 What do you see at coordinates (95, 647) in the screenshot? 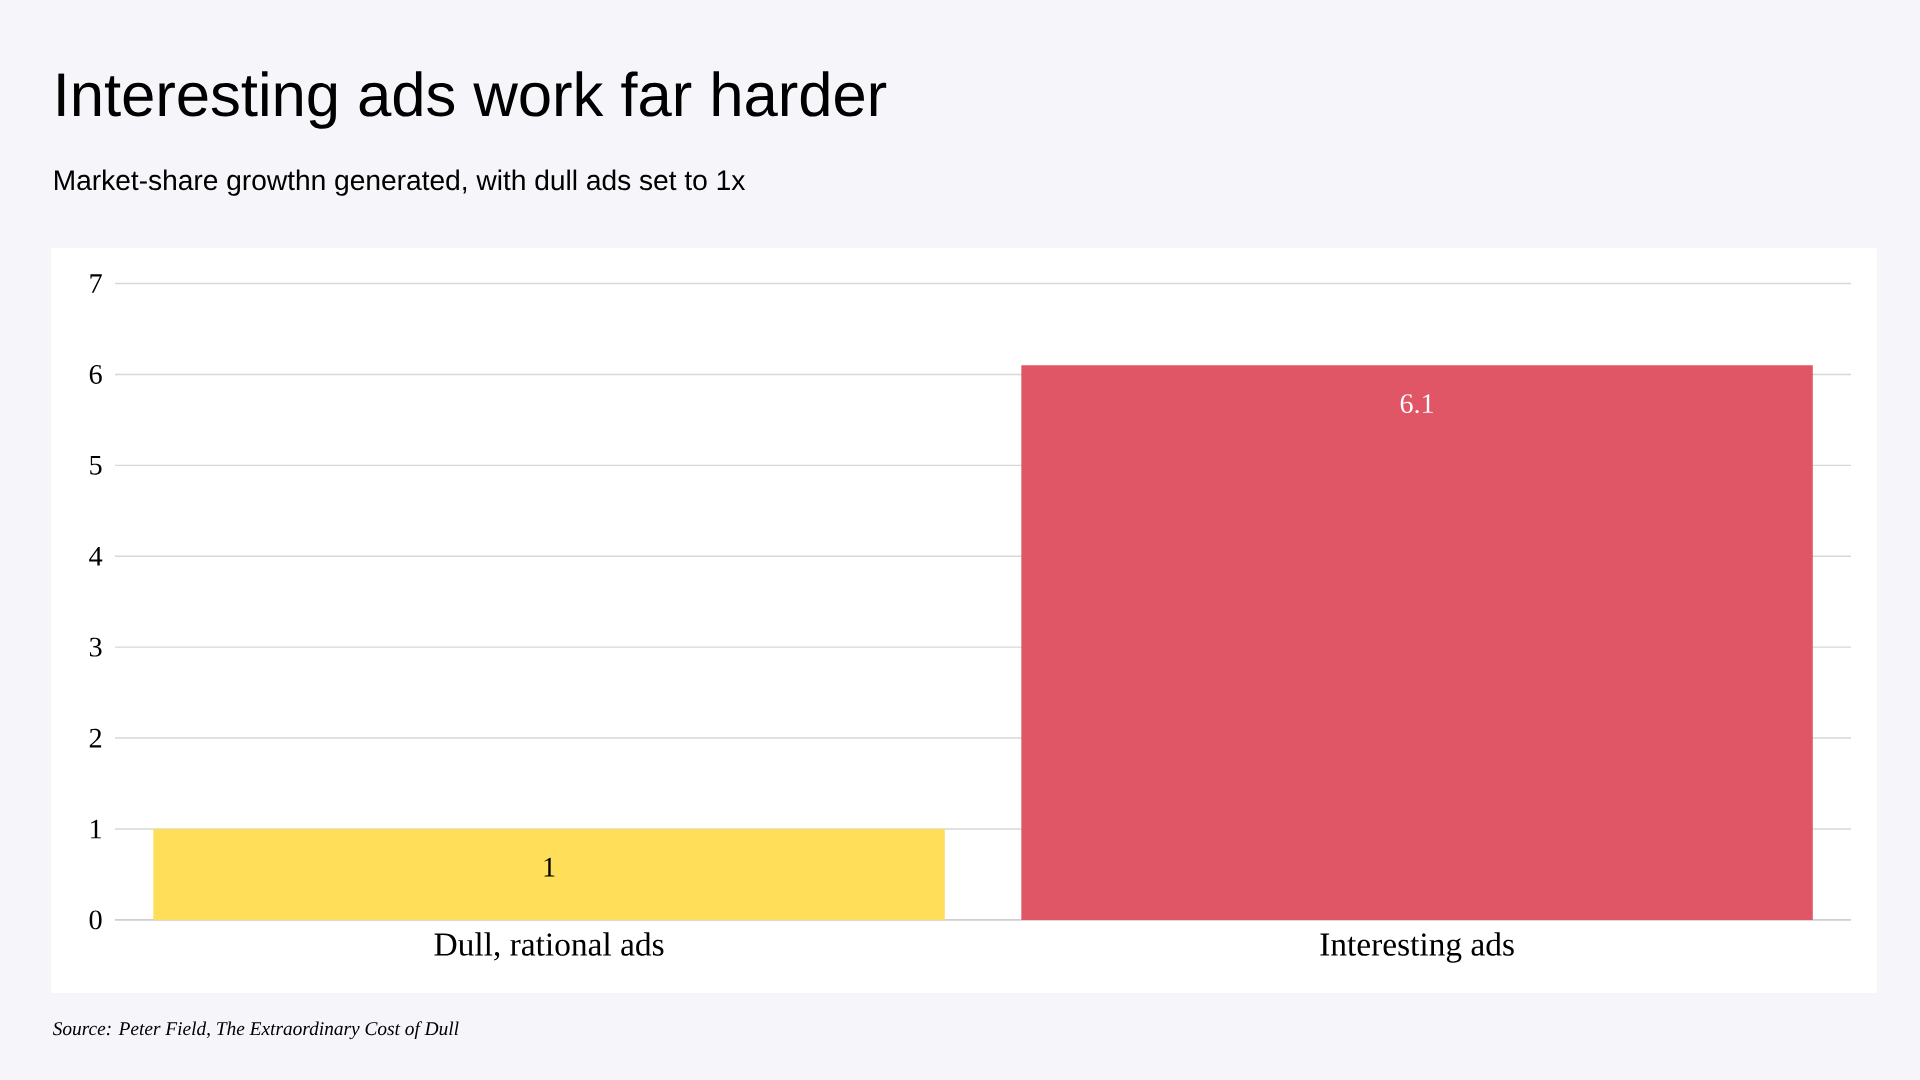
I see `y-tick-label: 3` at bounding box center [95, 647].